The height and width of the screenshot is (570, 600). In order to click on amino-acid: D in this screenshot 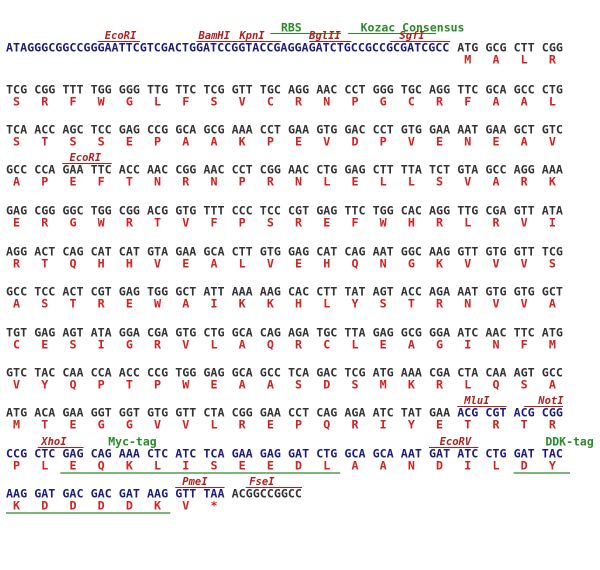, I will do `click(44, 506)`.